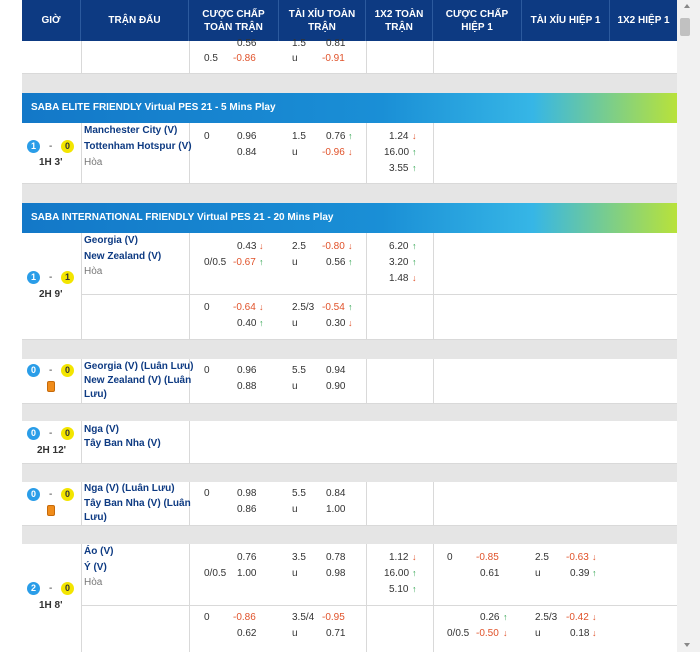 Image resolution: width=700 pixels, height=652 pixels. Describe the element at coordinates (247, 509) in the screenshot. I see `odds-value: 0.86` at that location.